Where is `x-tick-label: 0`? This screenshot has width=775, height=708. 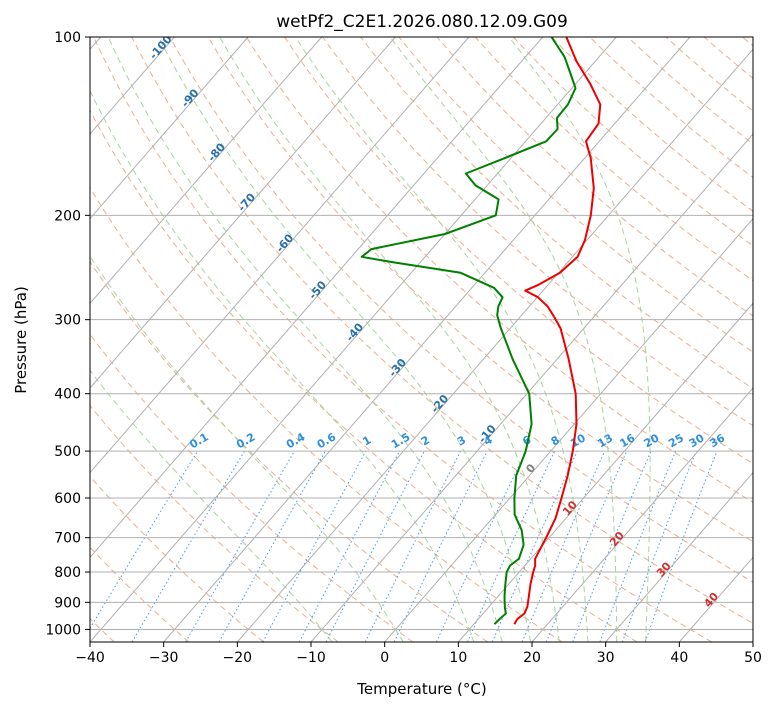 x-tick-label: 0 is located at coordinates (384, 658).